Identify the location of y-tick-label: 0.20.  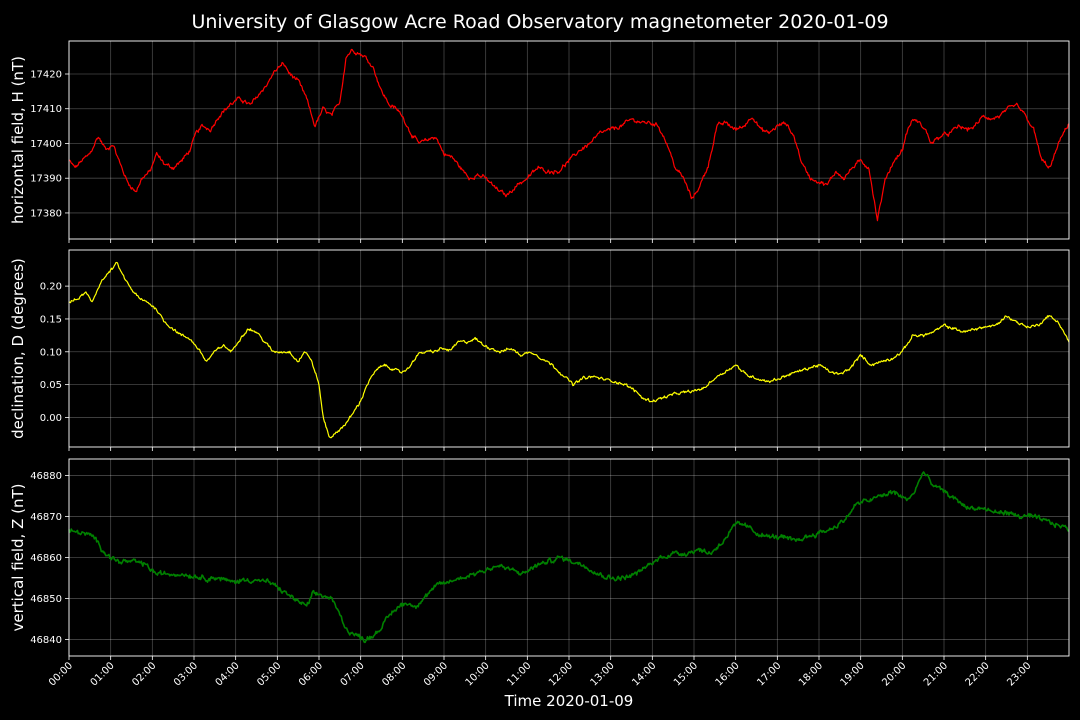
(51, 287).